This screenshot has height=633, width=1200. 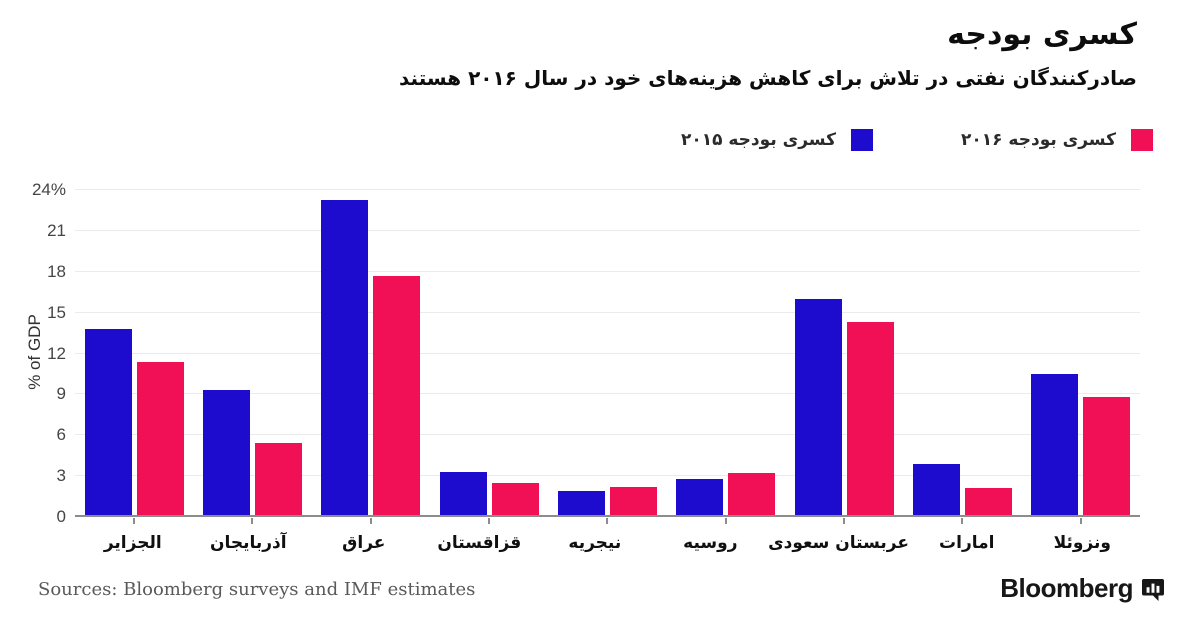 What do you see at coordinates (607, 516) in the screenshot?
I see `x-axis-baseline` at bounding box center [607, 516].